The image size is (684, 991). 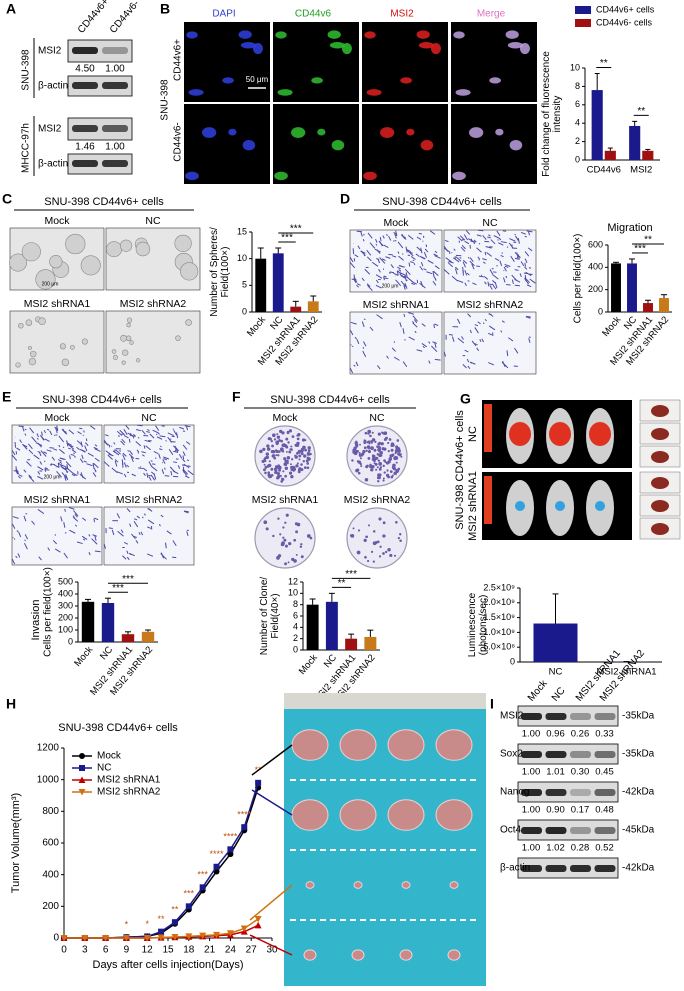 What do you see at coordinates (6, 397) in the screenshot?
I see `panel-label: E` at bounding box center [6, 397].